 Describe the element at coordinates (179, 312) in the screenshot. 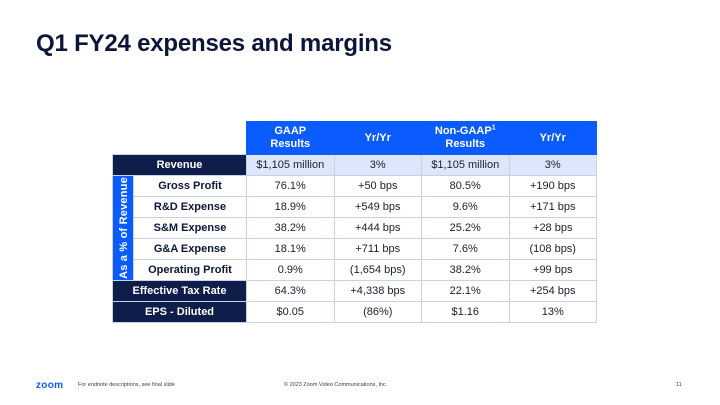

I see `row-label-eps: EPS - Diluted` at that location.